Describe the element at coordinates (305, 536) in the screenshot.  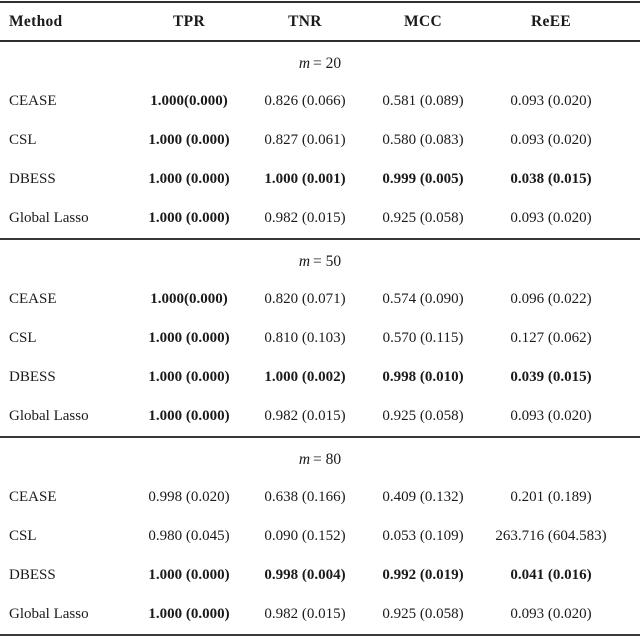
I see `value-cell: 0.090 (0.152)` at that location.